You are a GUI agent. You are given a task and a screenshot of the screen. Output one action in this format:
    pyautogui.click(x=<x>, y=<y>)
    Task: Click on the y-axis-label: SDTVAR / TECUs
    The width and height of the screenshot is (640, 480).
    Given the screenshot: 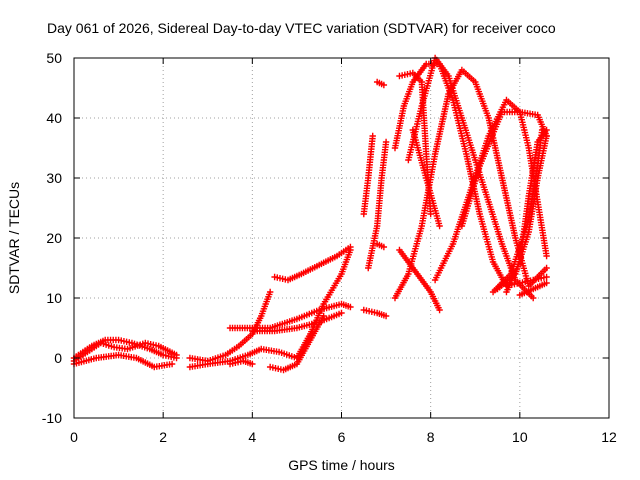 What is the action you would take?
    pyautogui.click(x=14, y=238)
    